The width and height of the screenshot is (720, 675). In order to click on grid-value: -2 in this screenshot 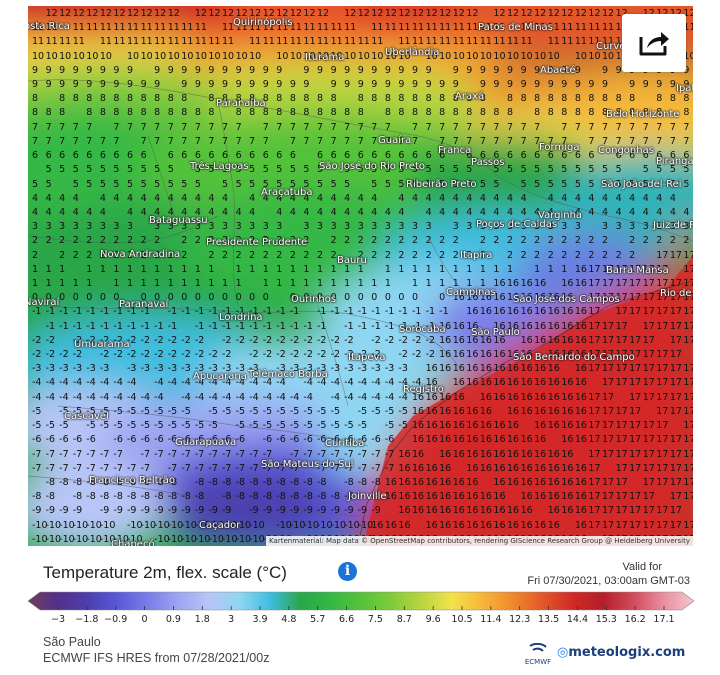, I will do `click(322, 340)`.